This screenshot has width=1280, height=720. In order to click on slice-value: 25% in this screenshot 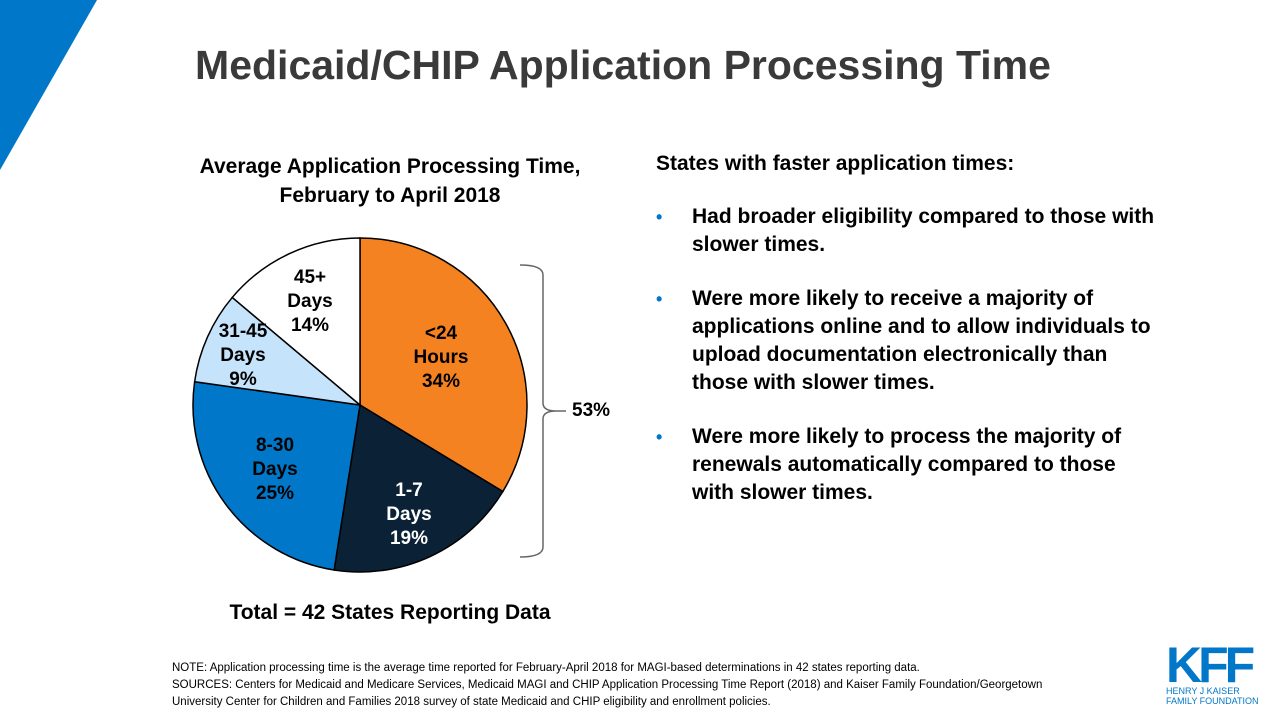, I will do `click(275, 493)`.